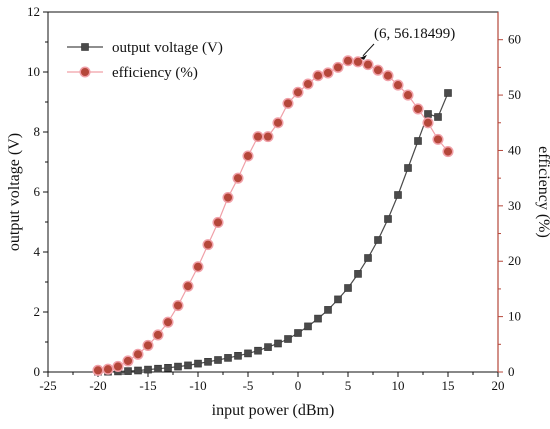  What do you see at coordinates (248, 385) in the screenshot?
I see `x-tick-label: -5` at bounding box center [248, 385].